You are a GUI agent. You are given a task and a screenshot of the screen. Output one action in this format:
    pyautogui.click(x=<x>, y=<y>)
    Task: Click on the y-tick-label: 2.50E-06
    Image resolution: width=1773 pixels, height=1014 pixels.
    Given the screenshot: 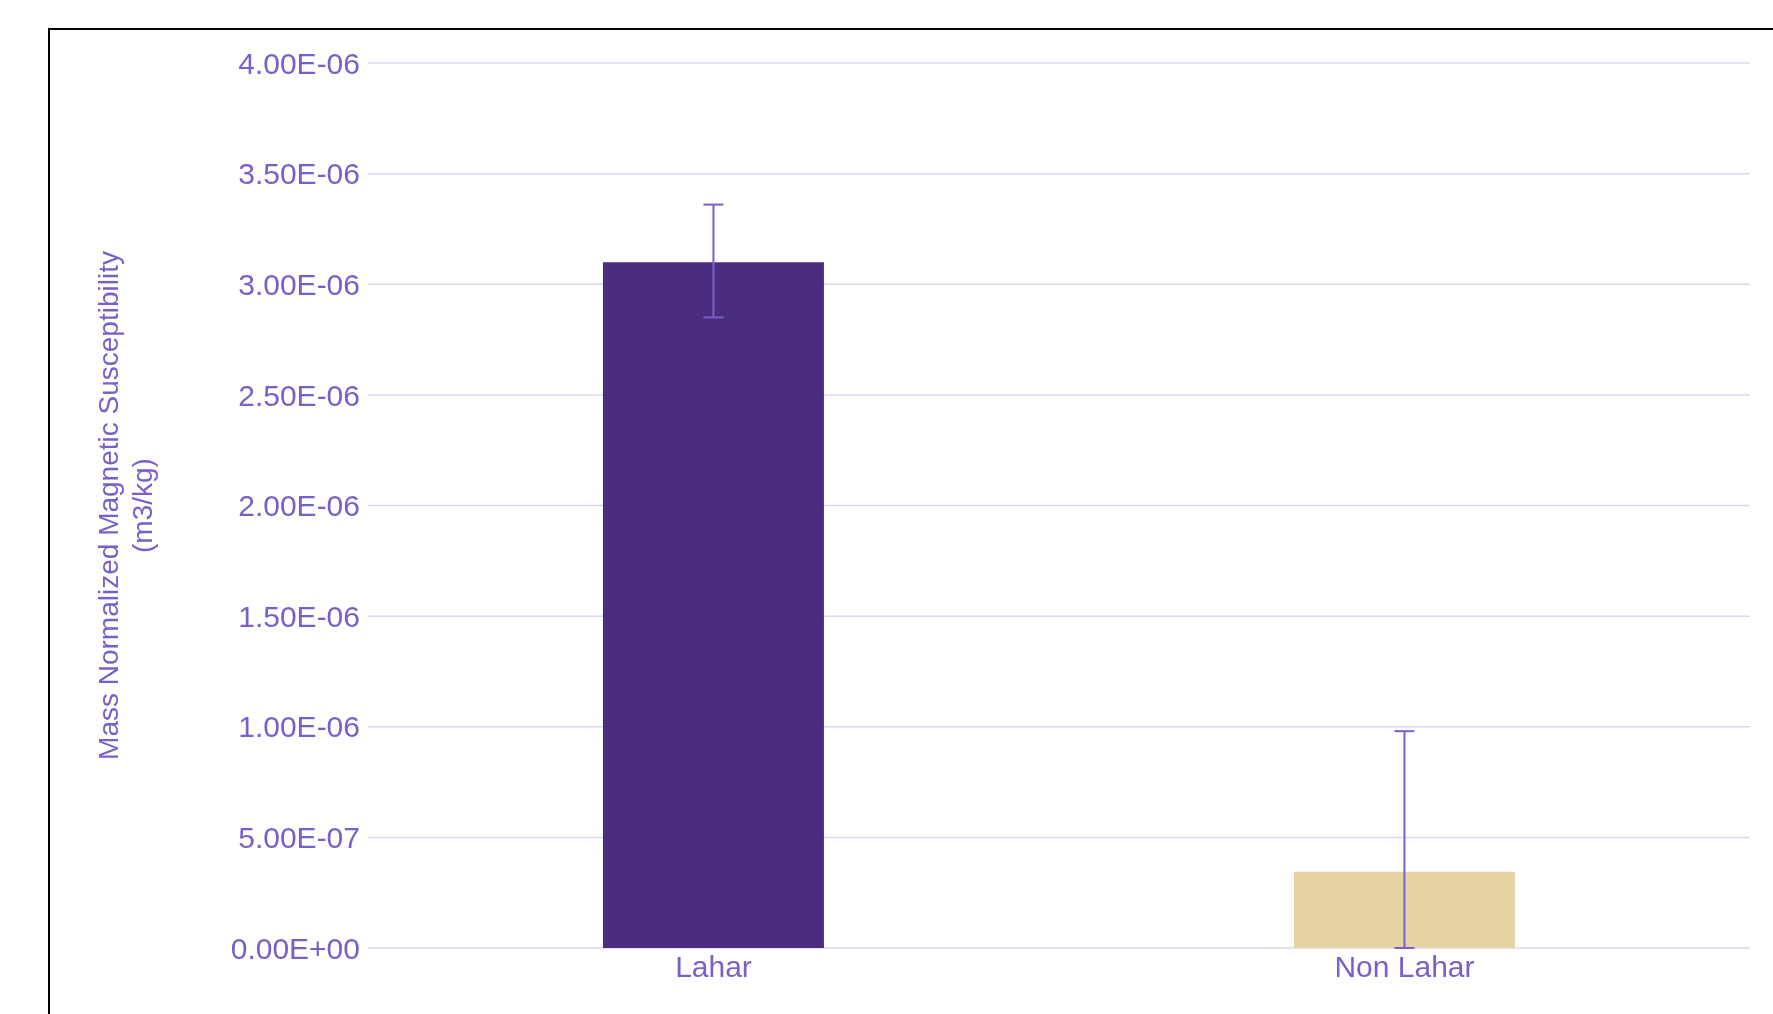 What is the action you would take?
    pyautogui.click(x=299, y=395)
    